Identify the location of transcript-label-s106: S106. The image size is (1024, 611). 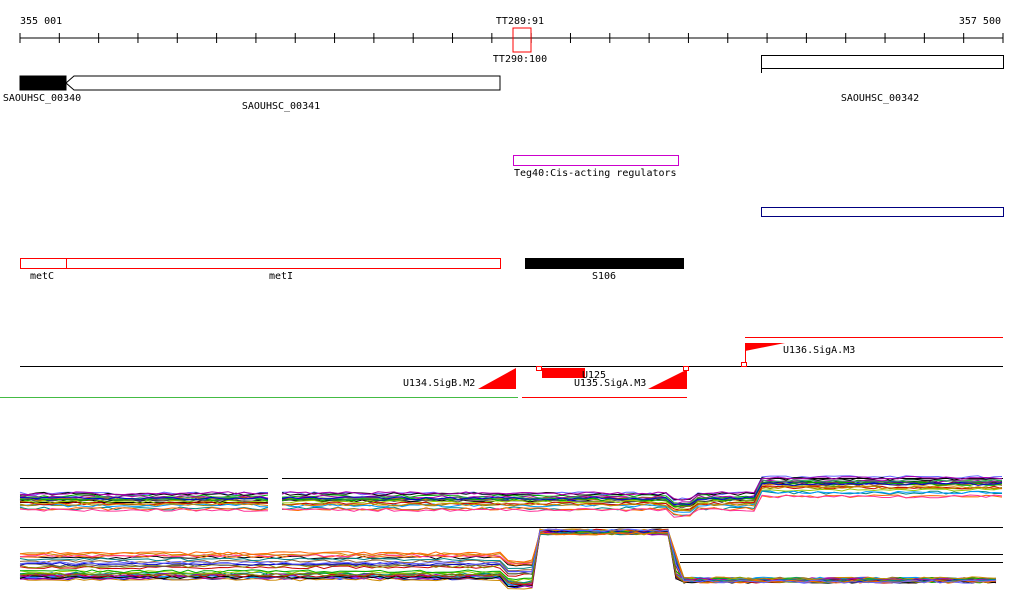
(604, 276).